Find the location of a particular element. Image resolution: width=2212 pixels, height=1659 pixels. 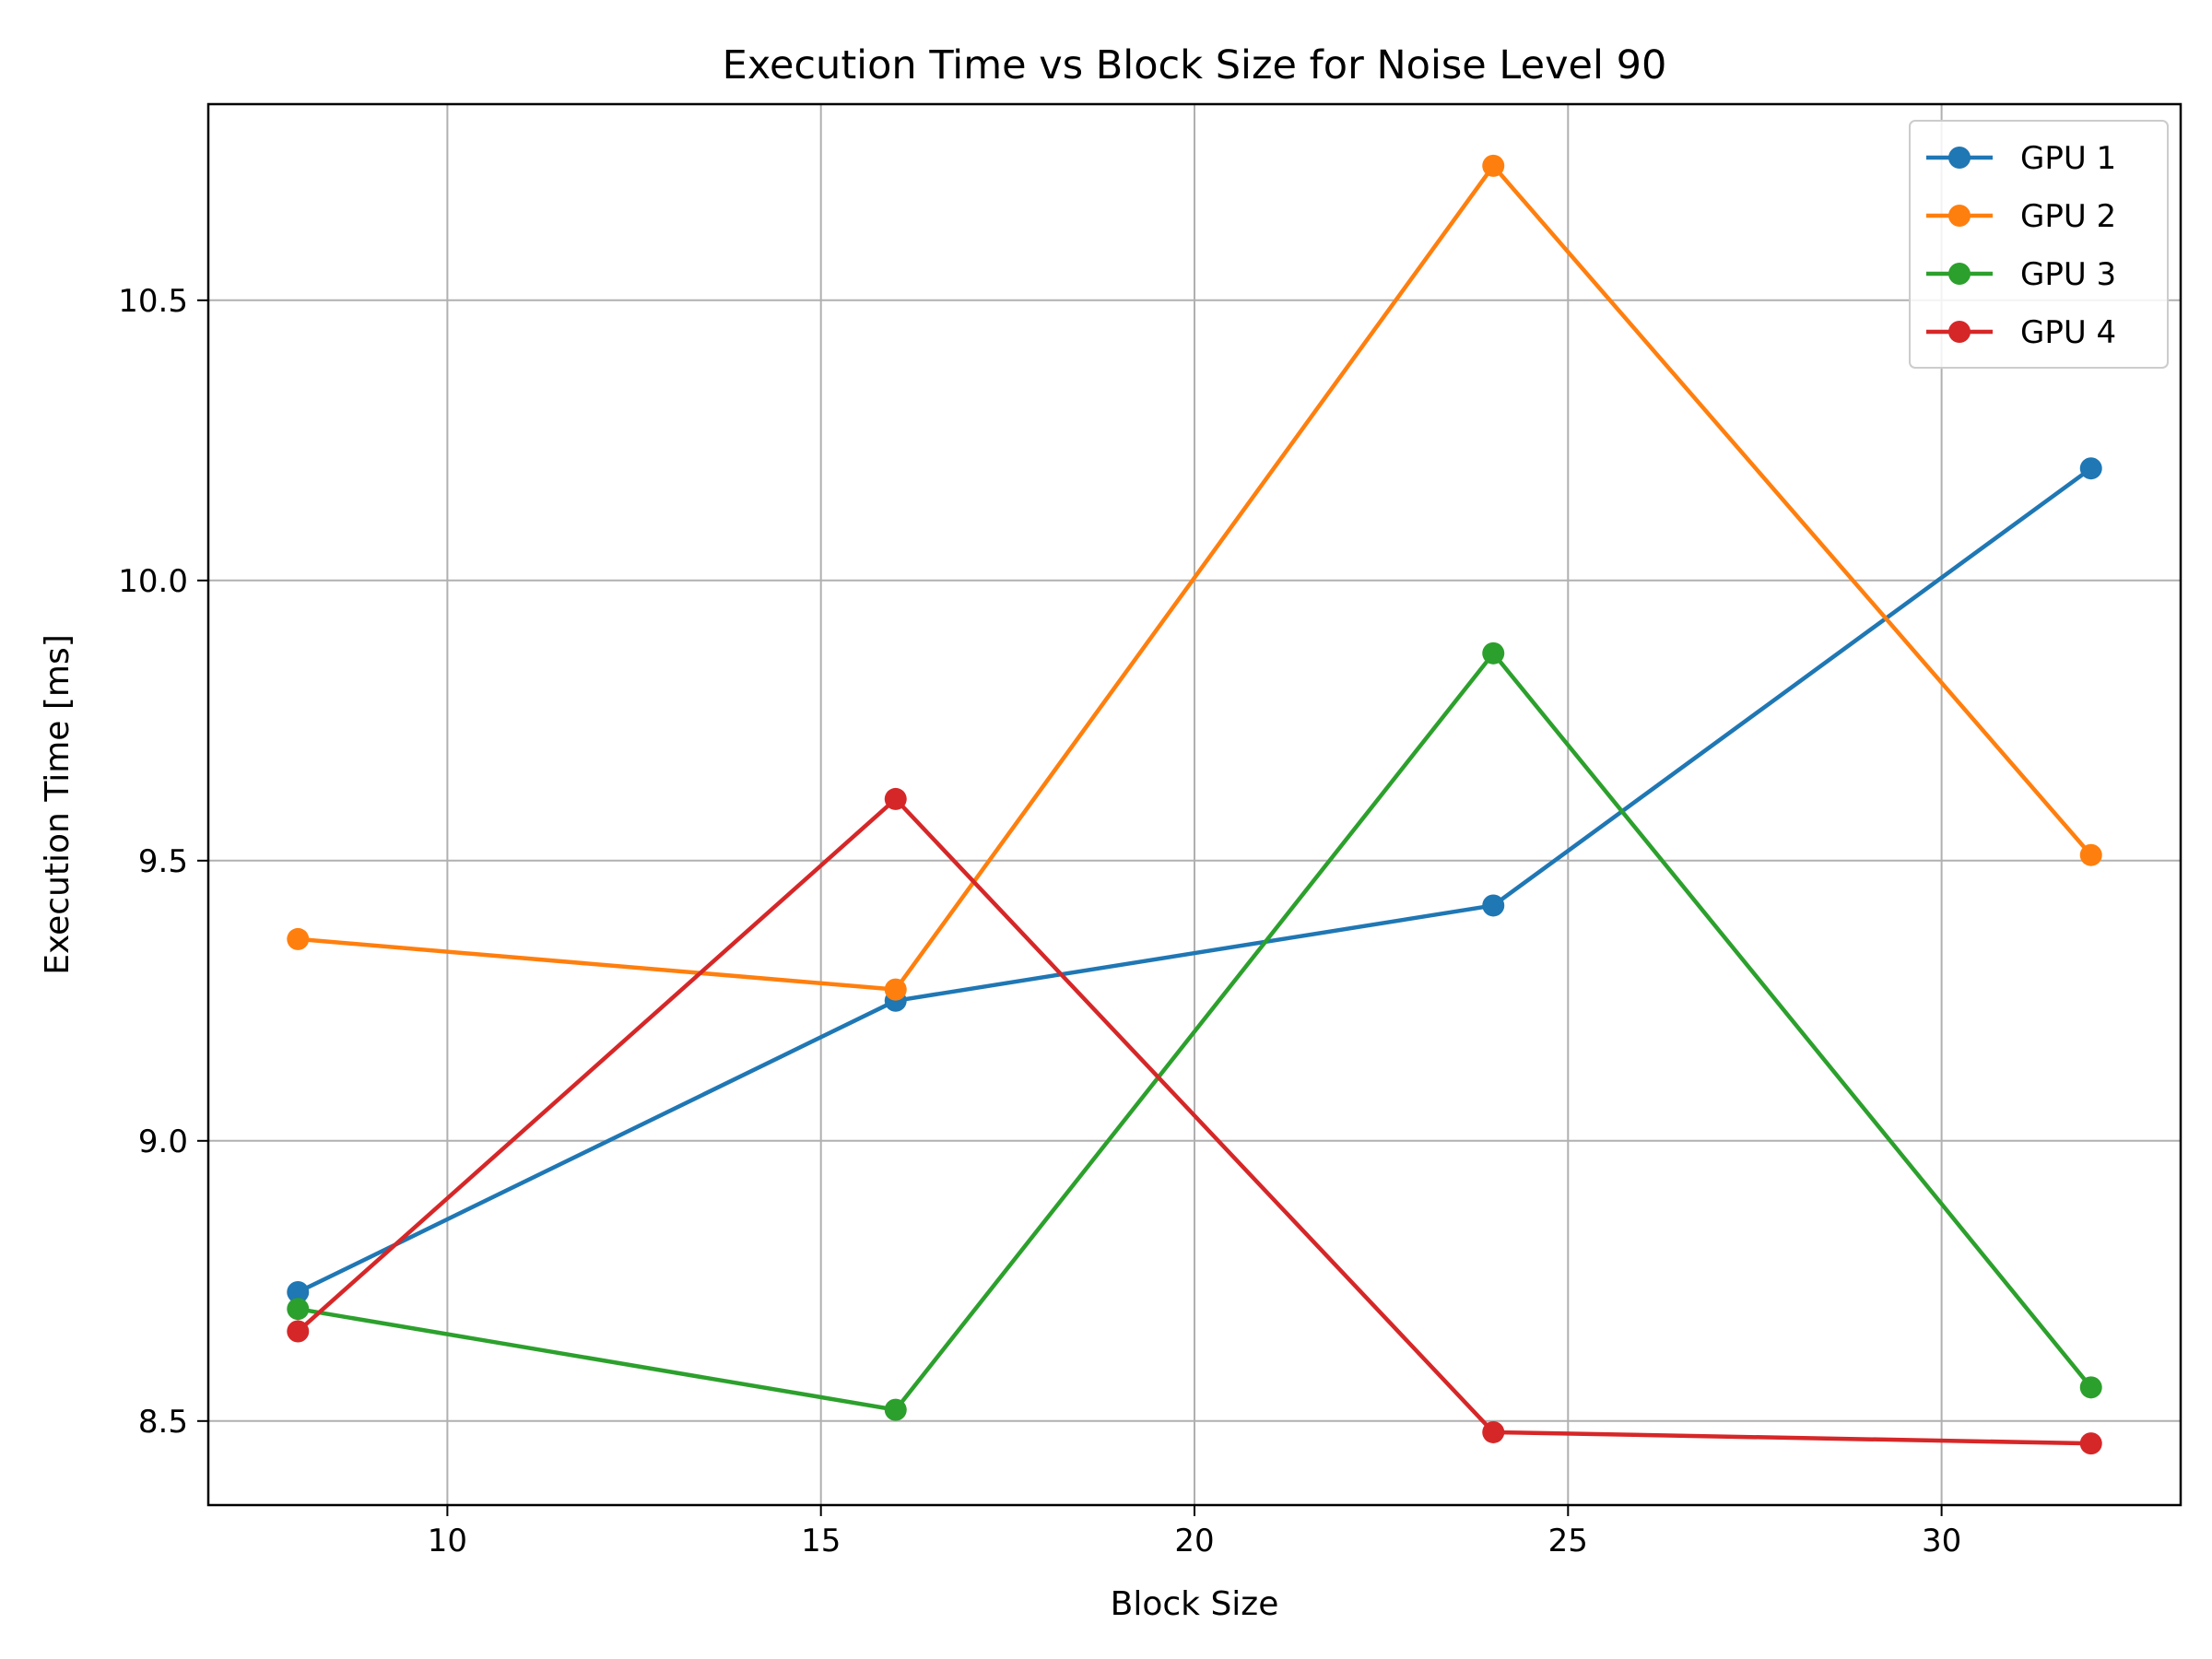

x-tick-label: 30 is located at coordinates (1941, 1541).